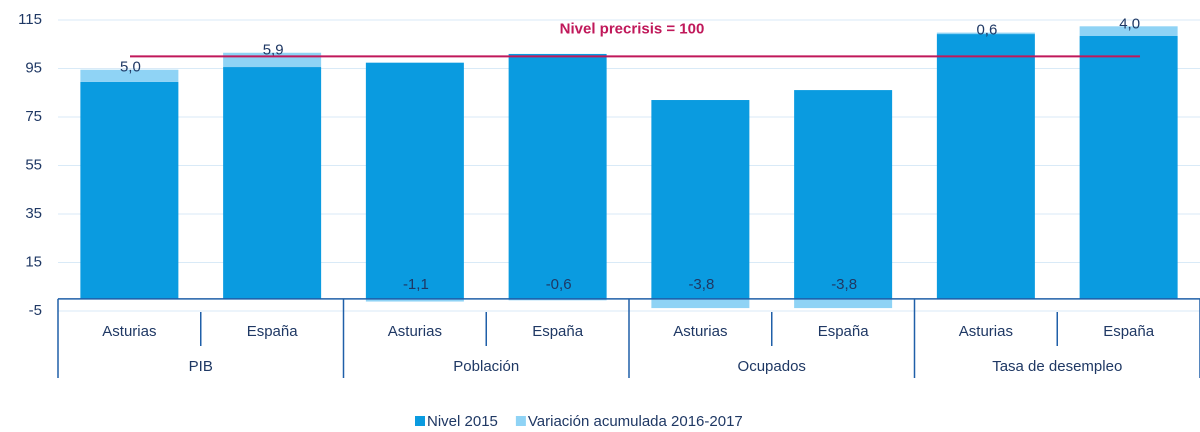  What do you see at coordinates (33, 67) in the screenshot?
I see `y-tick-label: 95` at bounding box center [33, 67].